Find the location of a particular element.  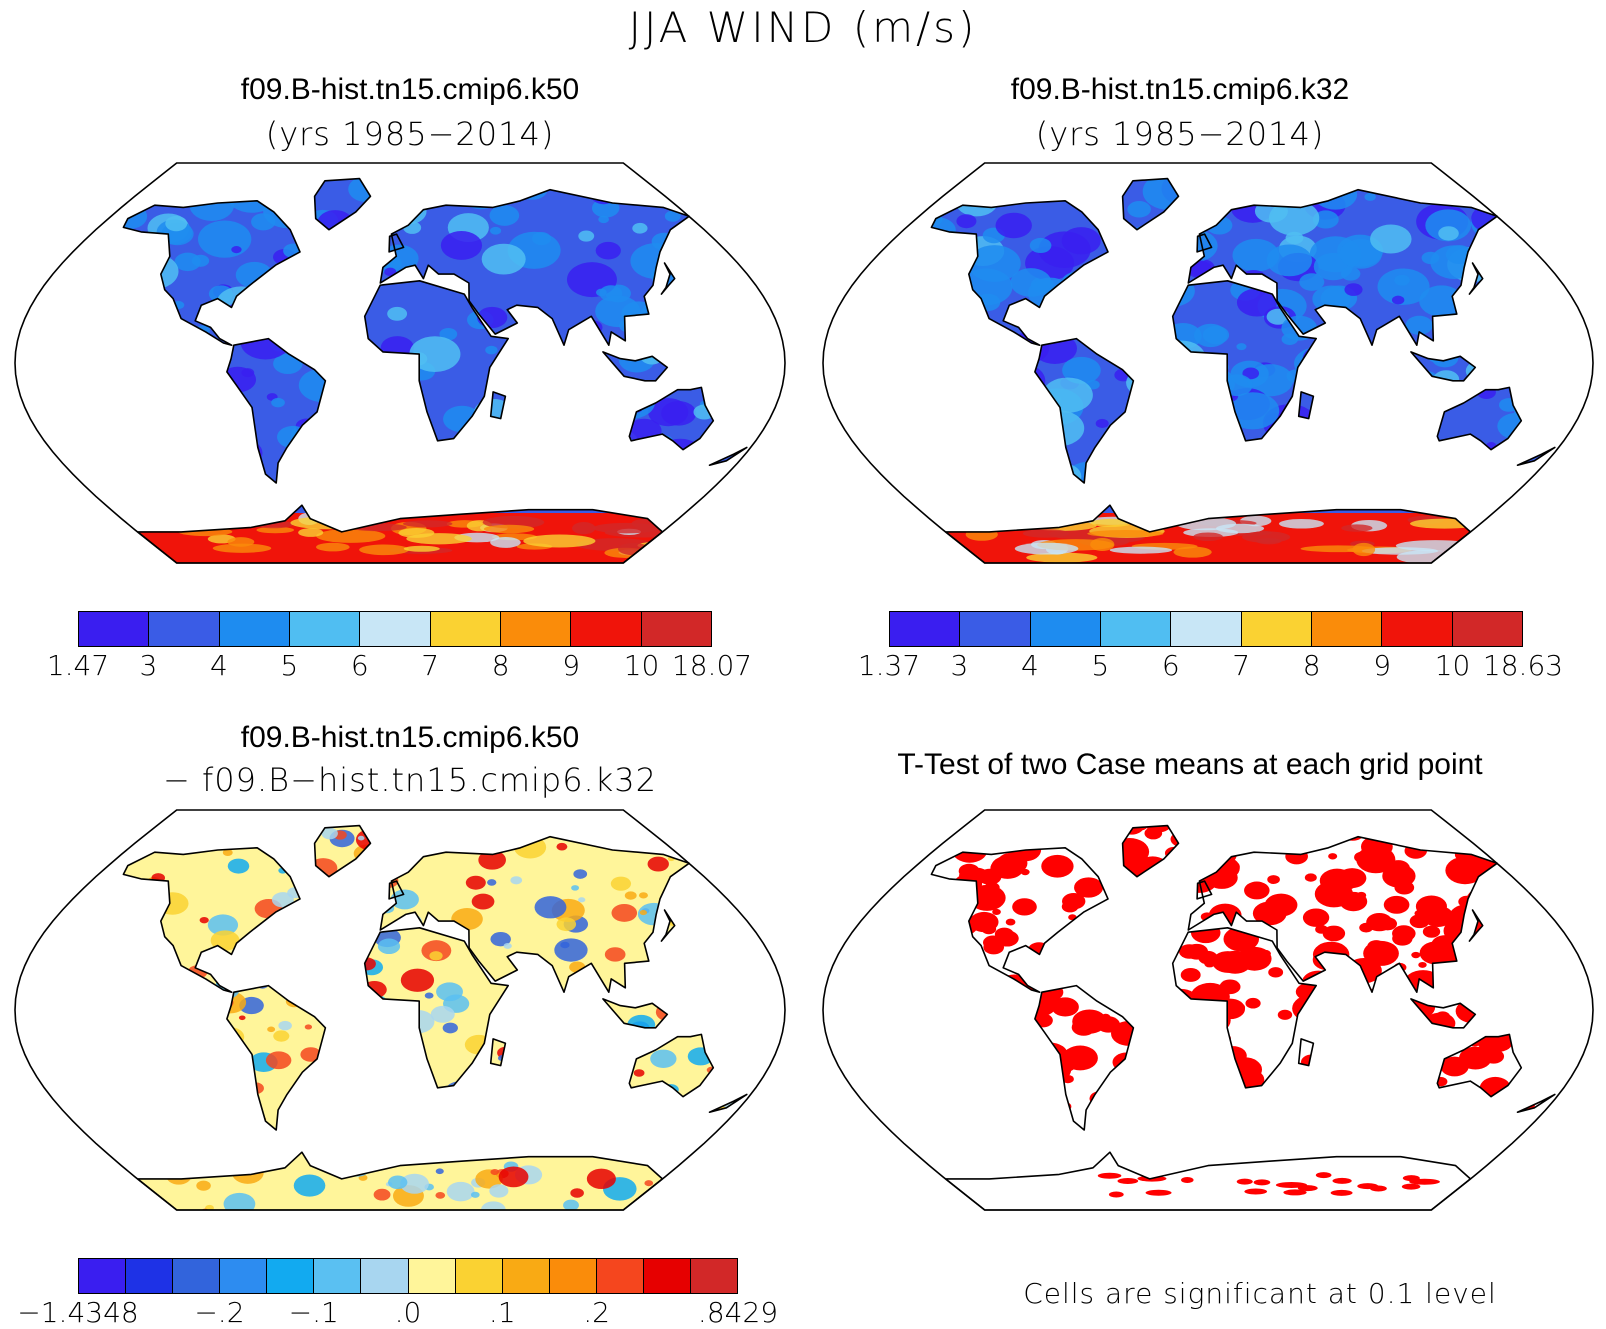

figure-title: JJA WIND (m/s) is located at coordinates (803, 27).